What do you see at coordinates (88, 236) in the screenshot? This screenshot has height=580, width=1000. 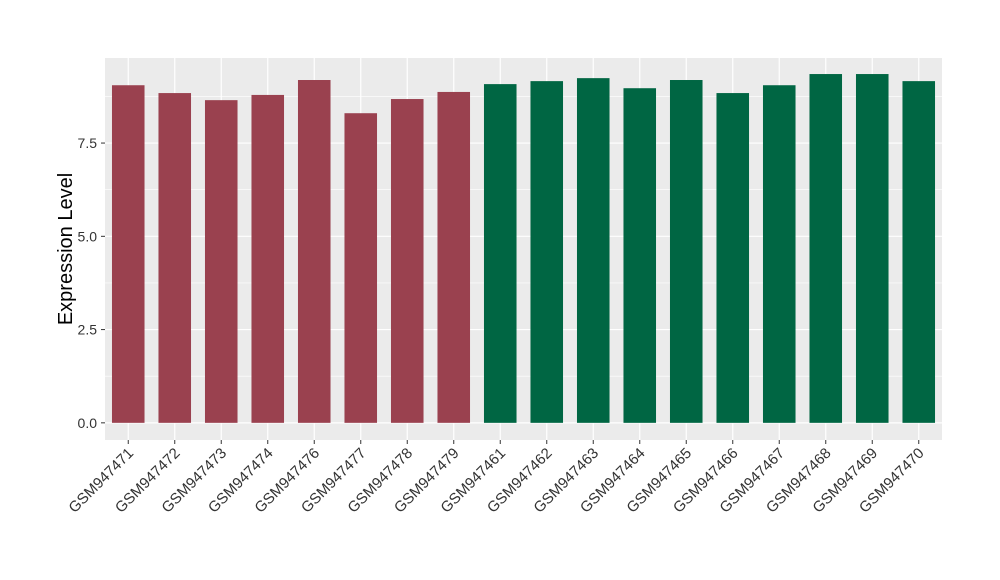 I see `y-tick-label: 5.0` at bounding box center [88, 236].